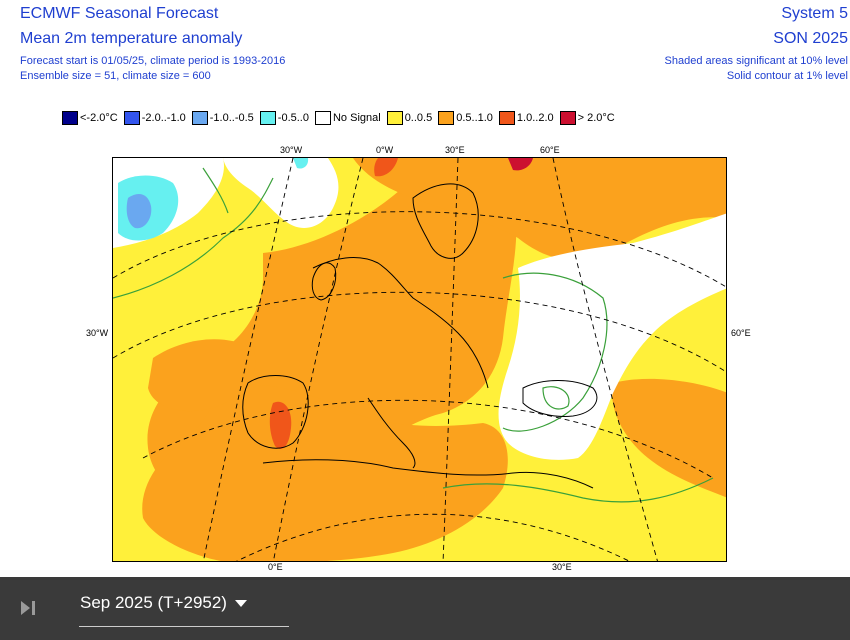 Image resolution: width=850 pixels, height=640 pixels. Describe the element at coordinates (97, 333) in the screenshot. I see `left-label-30w: 30°W` at that location.